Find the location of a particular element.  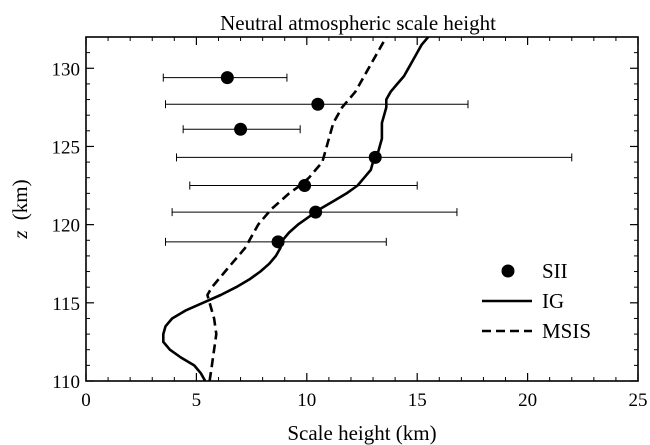

x-tick-labels: 0 5 10 15 20 25 is located at coordinates (364, 400).